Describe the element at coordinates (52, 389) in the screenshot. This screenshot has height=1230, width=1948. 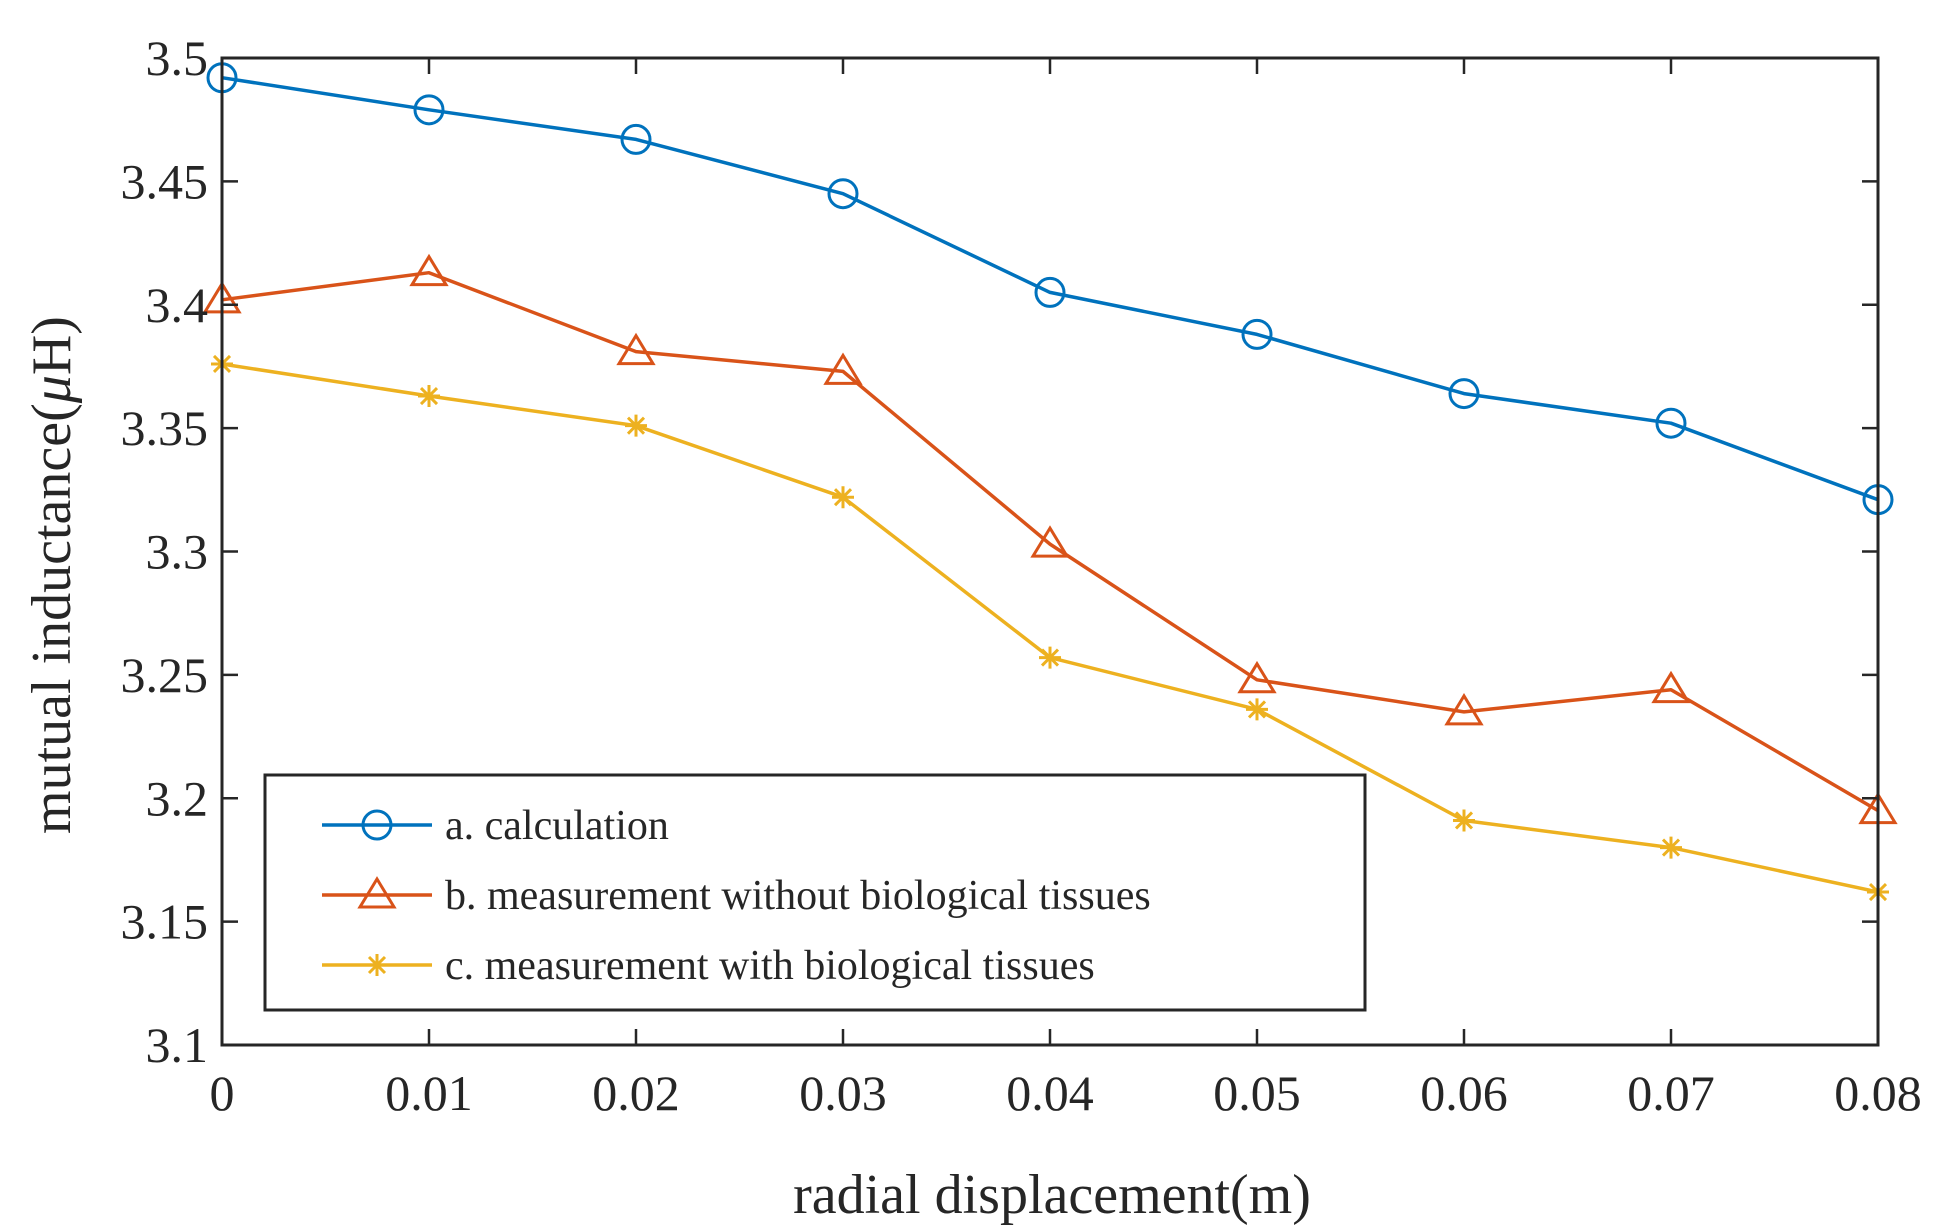
I see `y-axis-label-unit-symbol: μ` at that location.